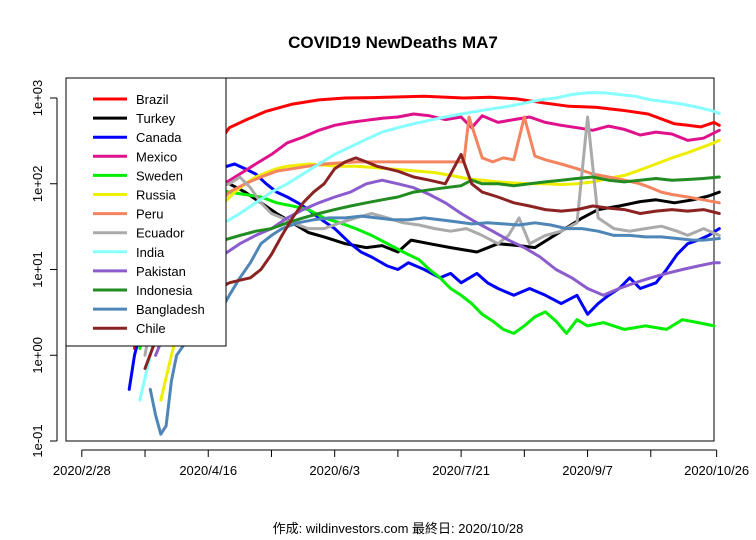 Image resolution: width=756 pixels, height=540 pixels. I want to click on legend-label-sweden: Sweden, so click(159, 175).